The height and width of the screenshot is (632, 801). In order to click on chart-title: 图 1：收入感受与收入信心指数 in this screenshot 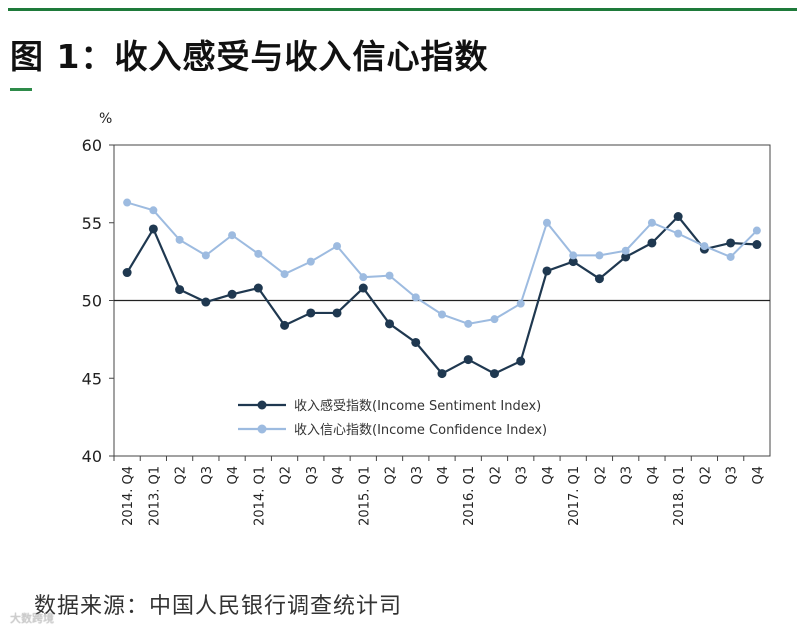, I will do `click(249, 56)`.